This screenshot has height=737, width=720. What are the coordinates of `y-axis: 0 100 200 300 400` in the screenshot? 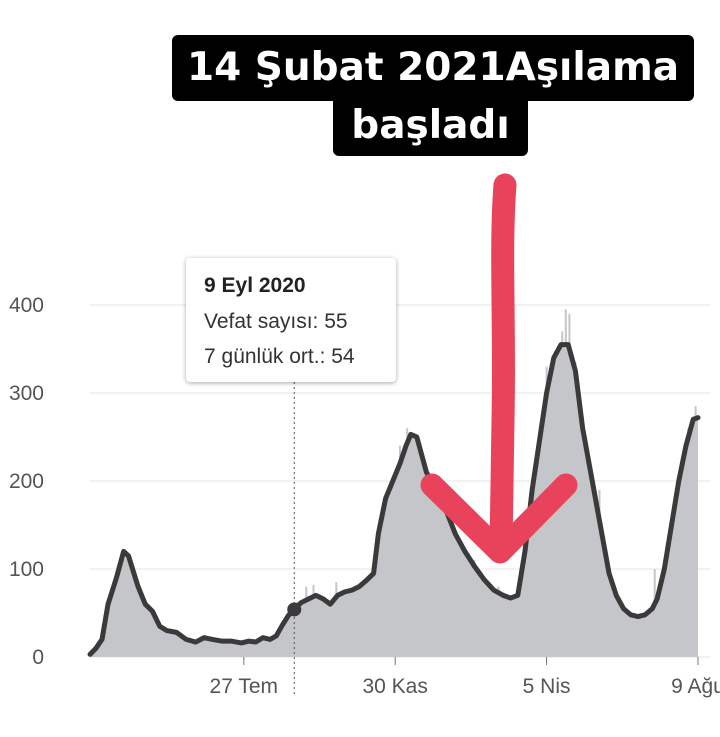 It's located at (26, 481).